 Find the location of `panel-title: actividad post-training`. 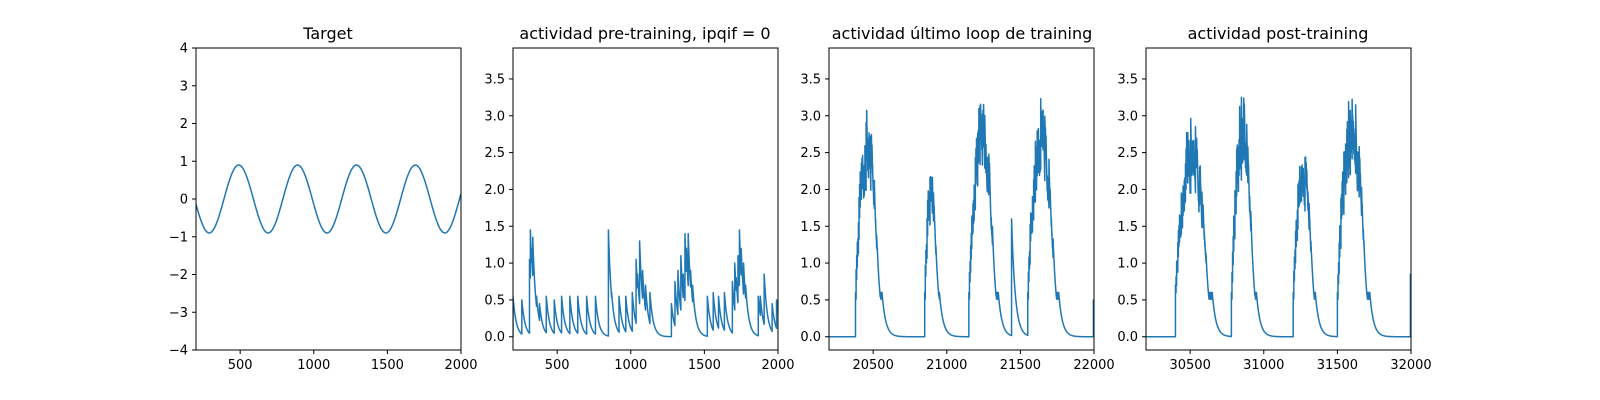

panel-title: actividad post-training is located at coordinates (1278, 33).